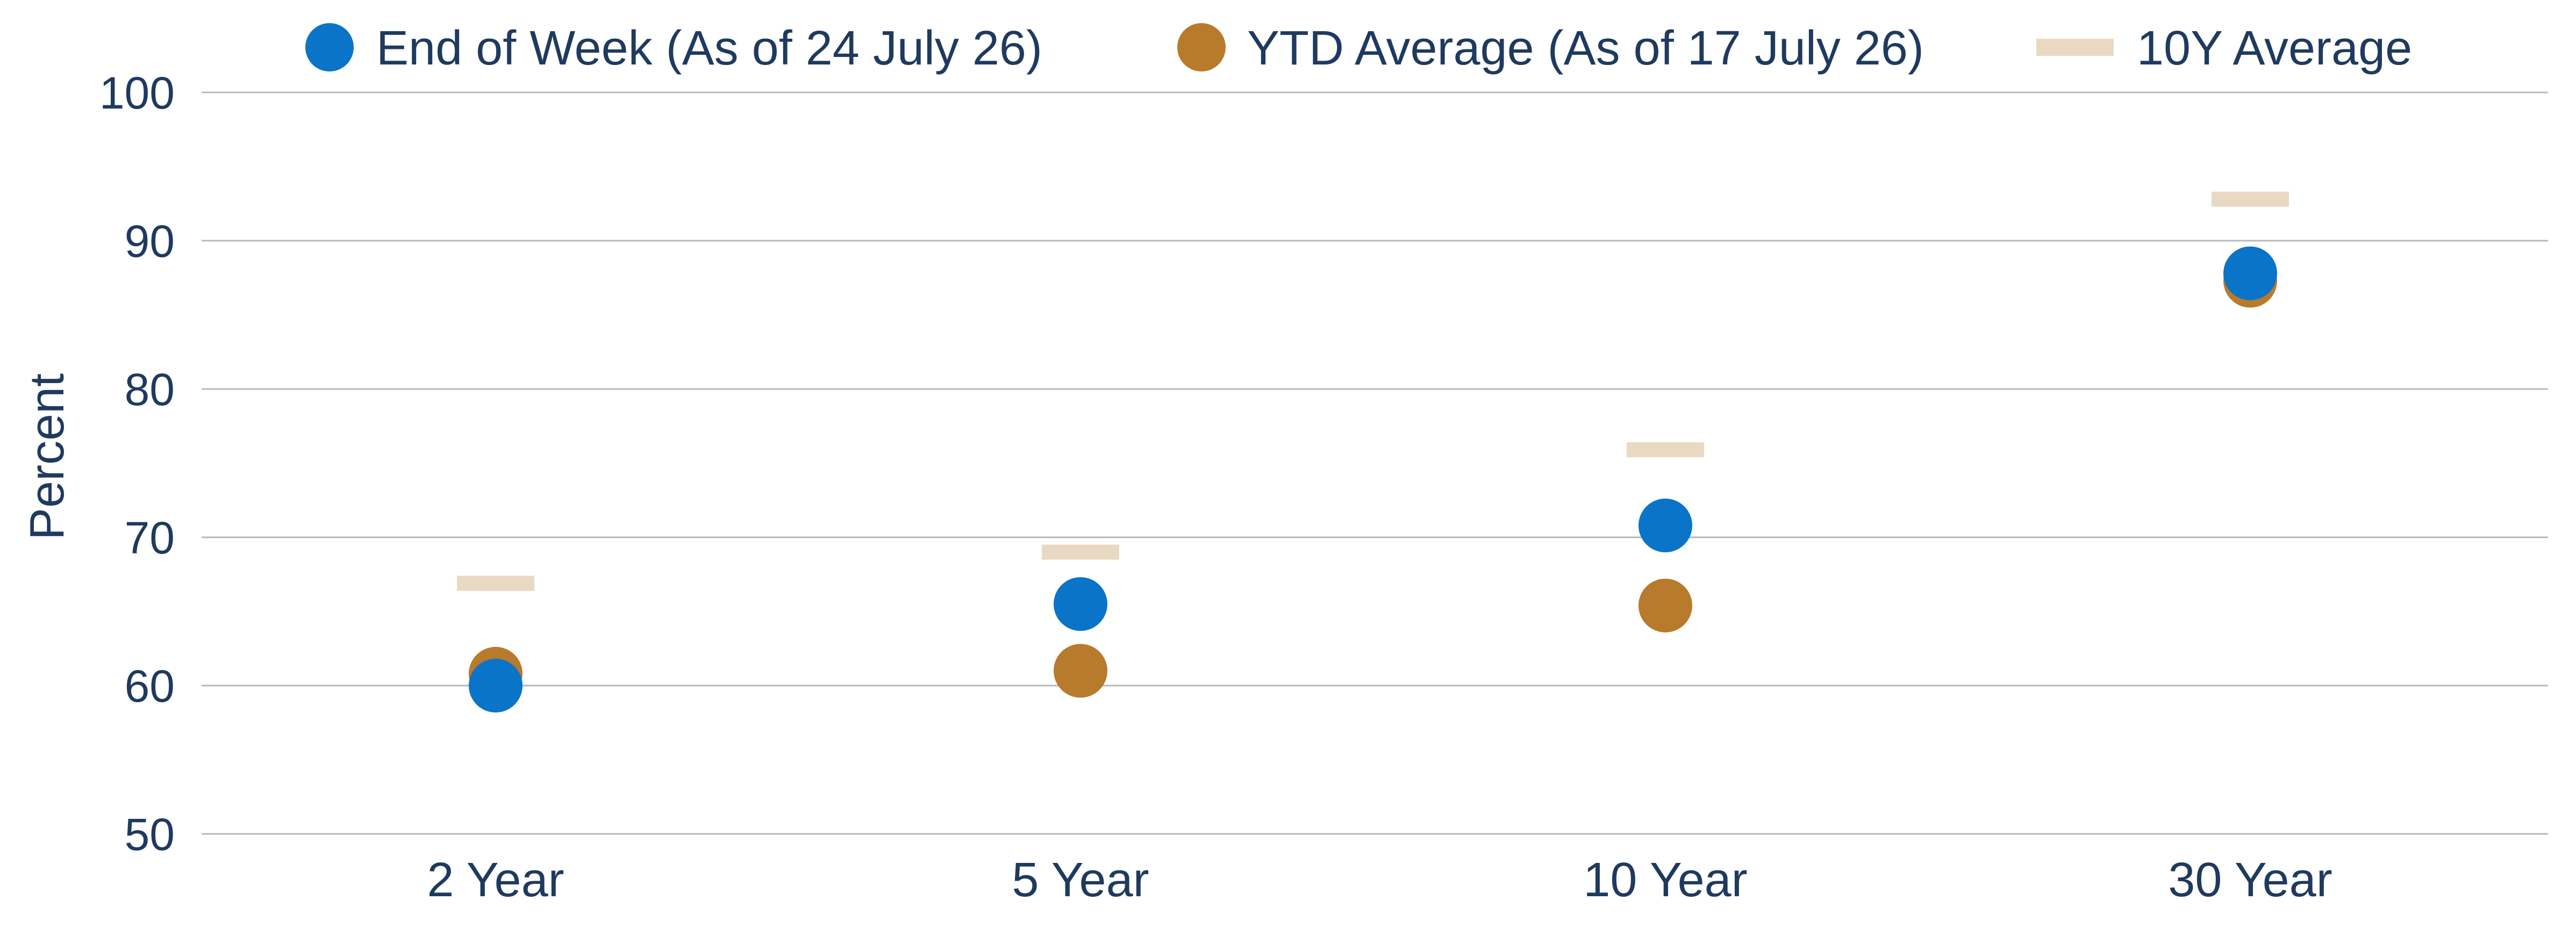  I want to click on legend-label: End of Week (As of 24 July 26), so click(709, 48).